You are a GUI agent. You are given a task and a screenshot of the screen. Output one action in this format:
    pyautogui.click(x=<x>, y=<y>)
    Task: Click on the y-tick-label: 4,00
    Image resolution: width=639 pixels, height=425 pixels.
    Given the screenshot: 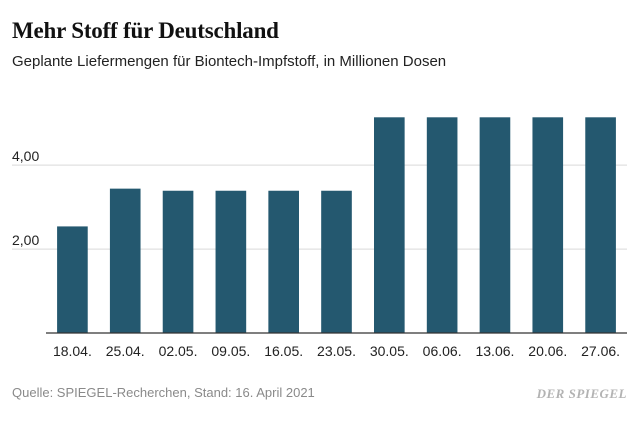 What is the action you would take?
    pyautogui.click(x=25, y=156)
    